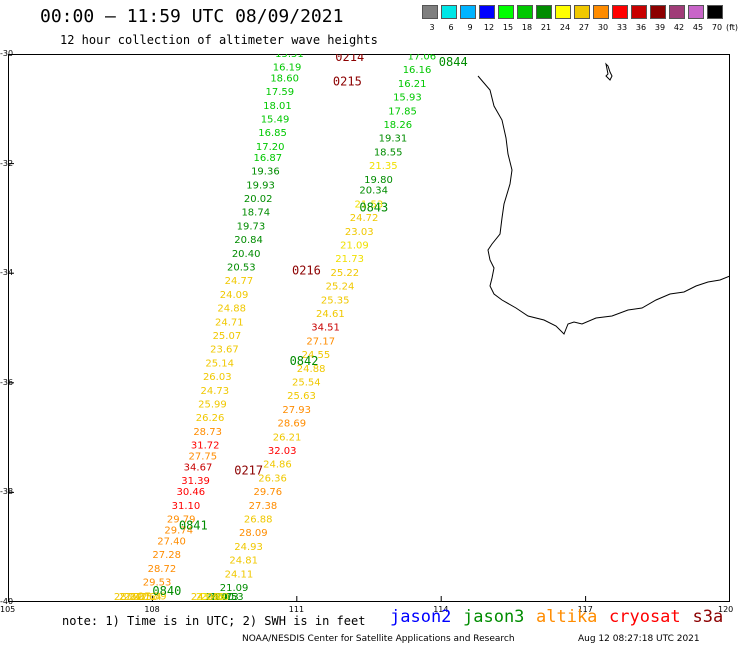  Describe the element at coordinates (195, 481) in the screenshot. I see `swh-value: 31.39` at that location.